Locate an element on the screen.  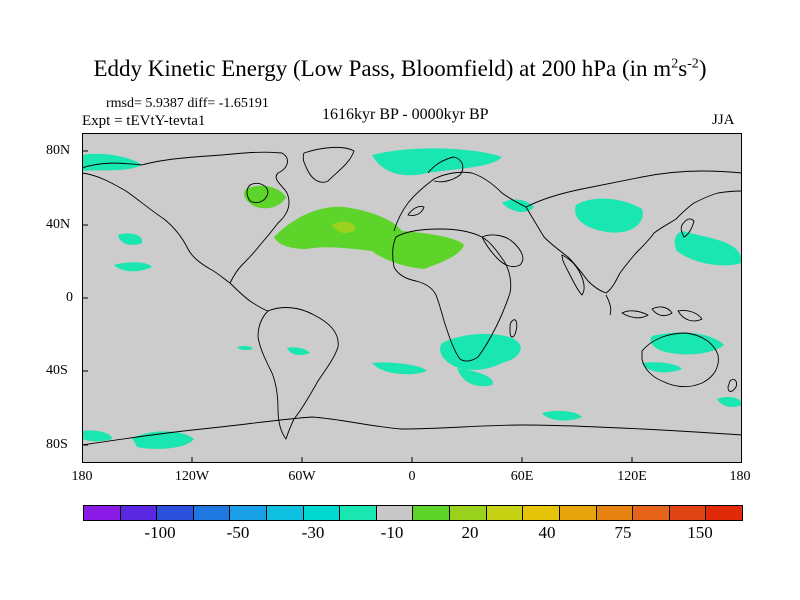
lon-label-120w: 120W is located at coordinates (192, 476).